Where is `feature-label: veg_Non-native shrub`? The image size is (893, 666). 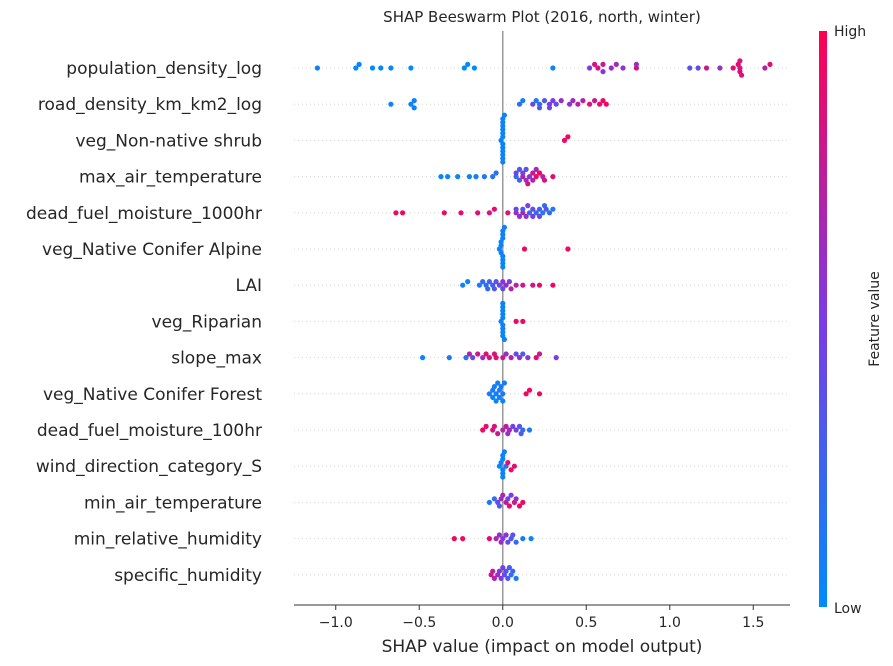
feature-label: veg_Non-native shrub is located at coordinates (168, 141).